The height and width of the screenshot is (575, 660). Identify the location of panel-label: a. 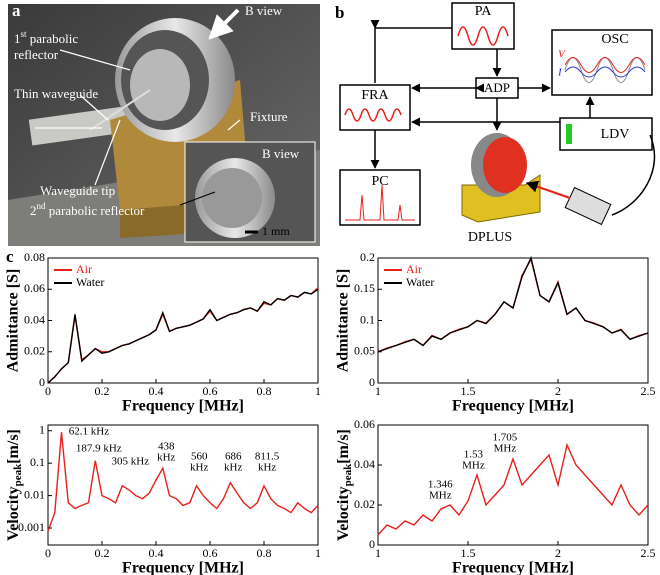
(16, 10).